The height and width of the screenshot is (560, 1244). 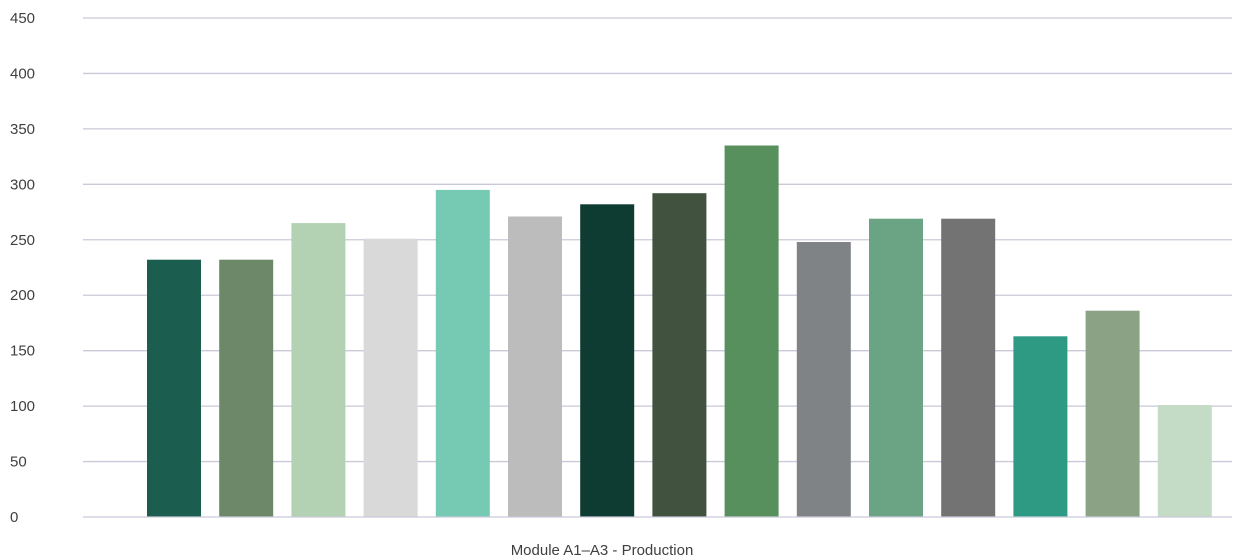 I want to click on y-tick-label: 450, so click(x=22, y=18).